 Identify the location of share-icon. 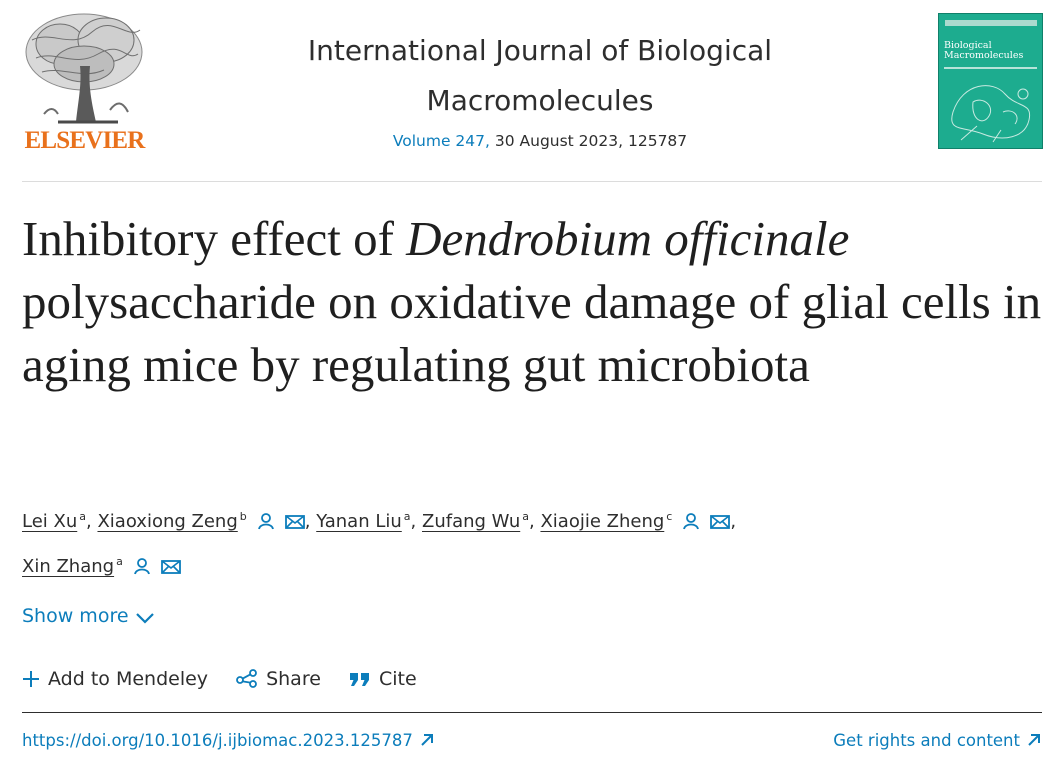
(246, 678).